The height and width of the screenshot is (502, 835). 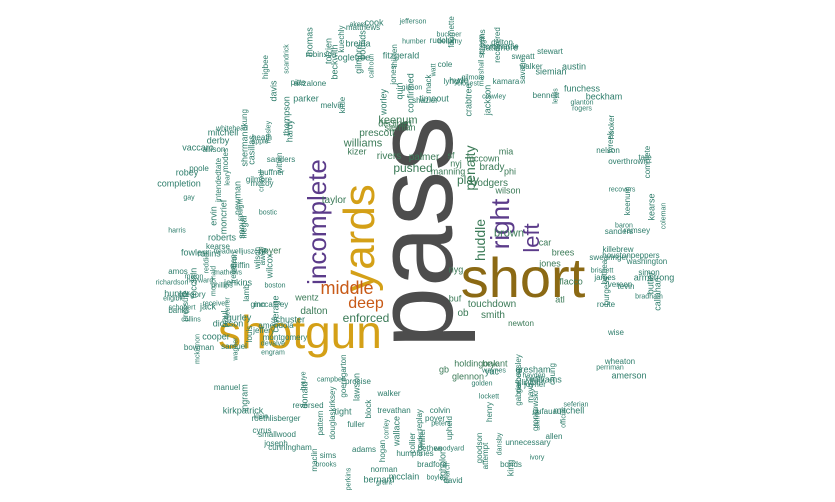 What do you see at coordinates (619, 231) in the screenshot?
I see `word-small: sanders` at bounding box center [619, 231].